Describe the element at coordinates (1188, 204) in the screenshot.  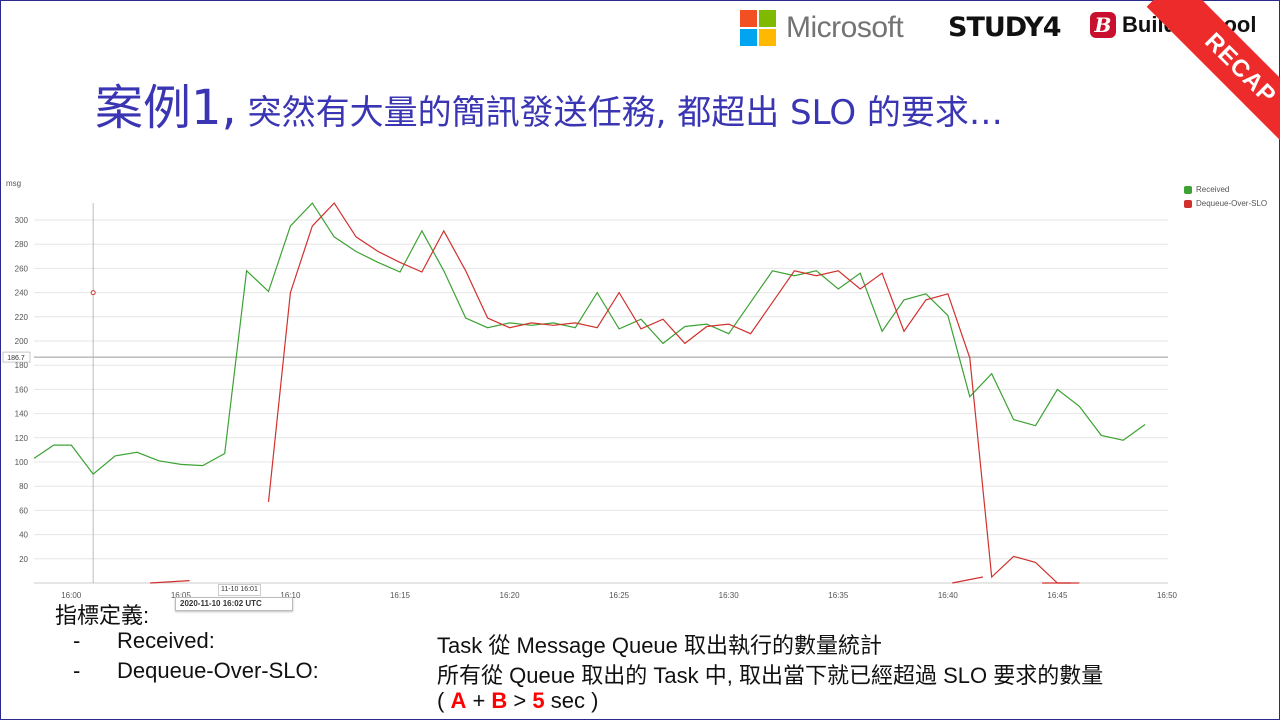
I see `legend-swatch-dequeue-over-slo` at that location.